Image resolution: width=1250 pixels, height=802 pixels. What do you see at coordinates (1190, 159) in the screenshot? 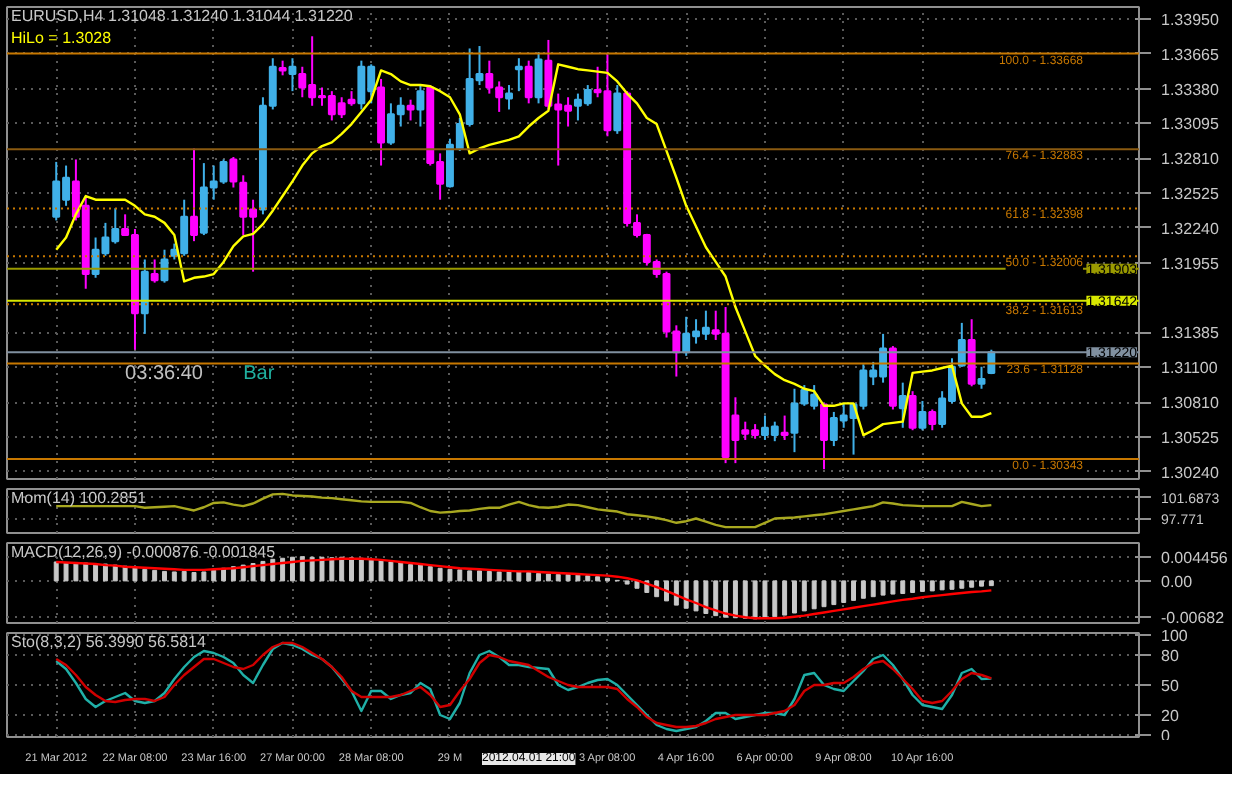
I see `y-tick-label: 1.32810` at bounding box center [1190, 159].